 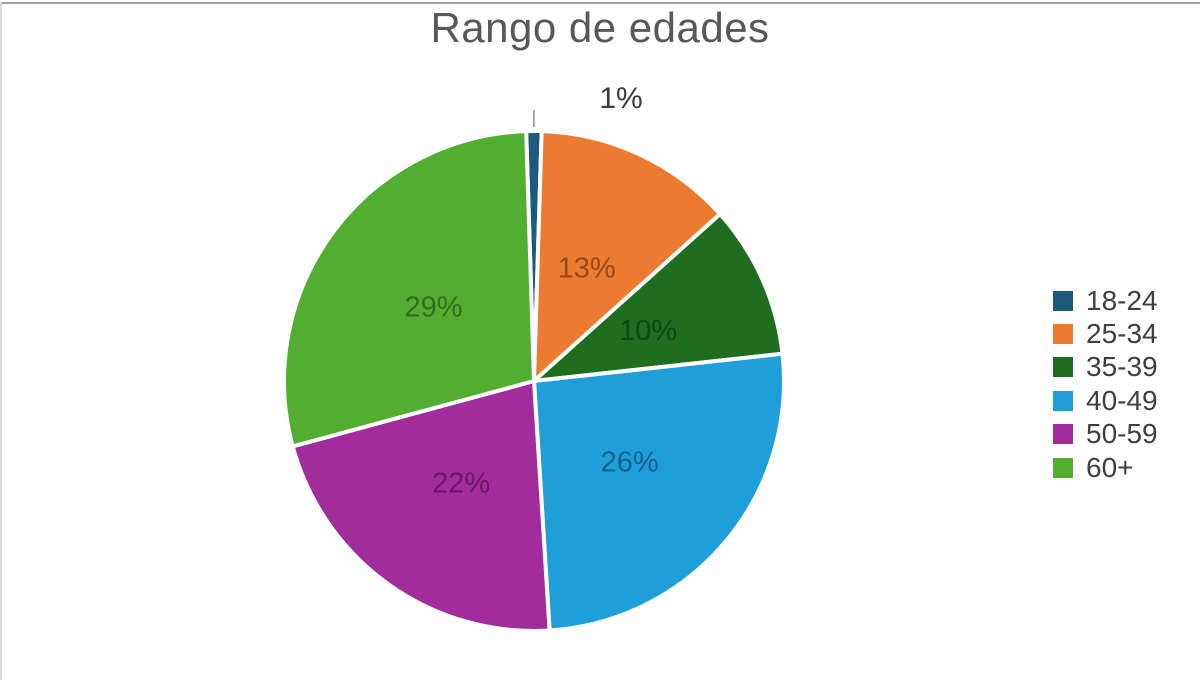 I want to click on chart-legend: 18-24 25-34 35-39 40-49 50-59 60+, so click(x=1105, y=384).